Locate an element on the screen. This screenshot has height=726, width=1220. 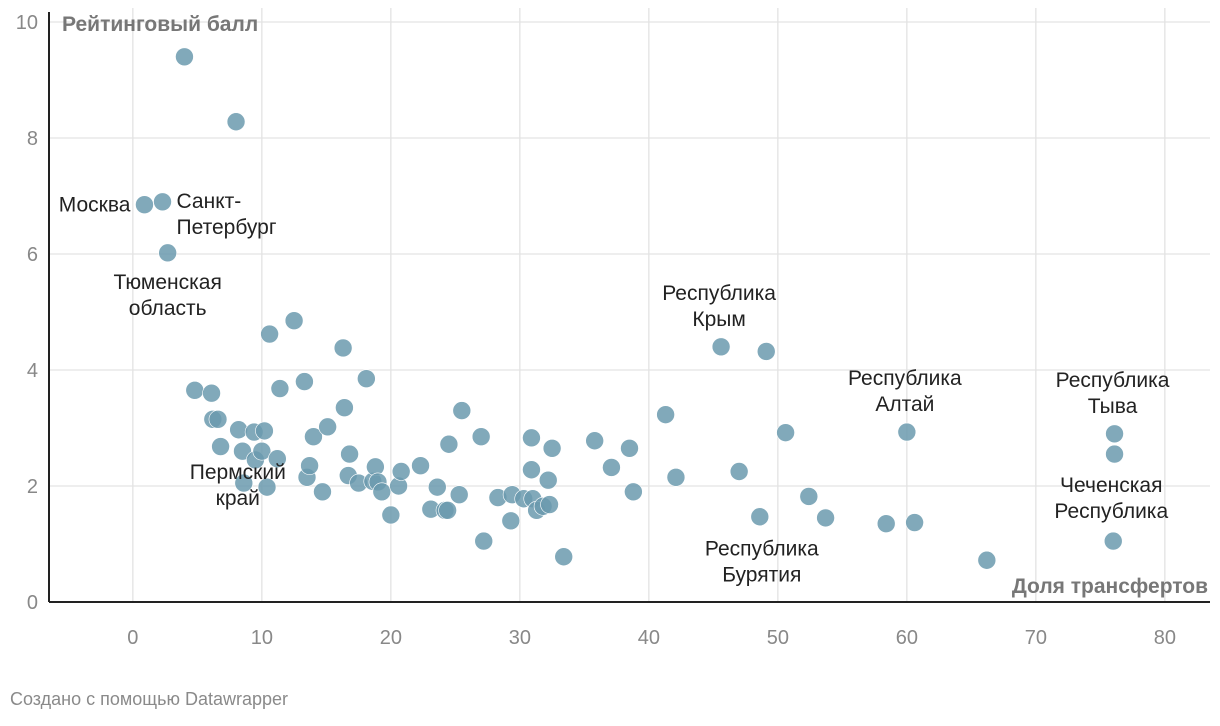
x-tick-label: 50 is located at coordinates (778, 638).